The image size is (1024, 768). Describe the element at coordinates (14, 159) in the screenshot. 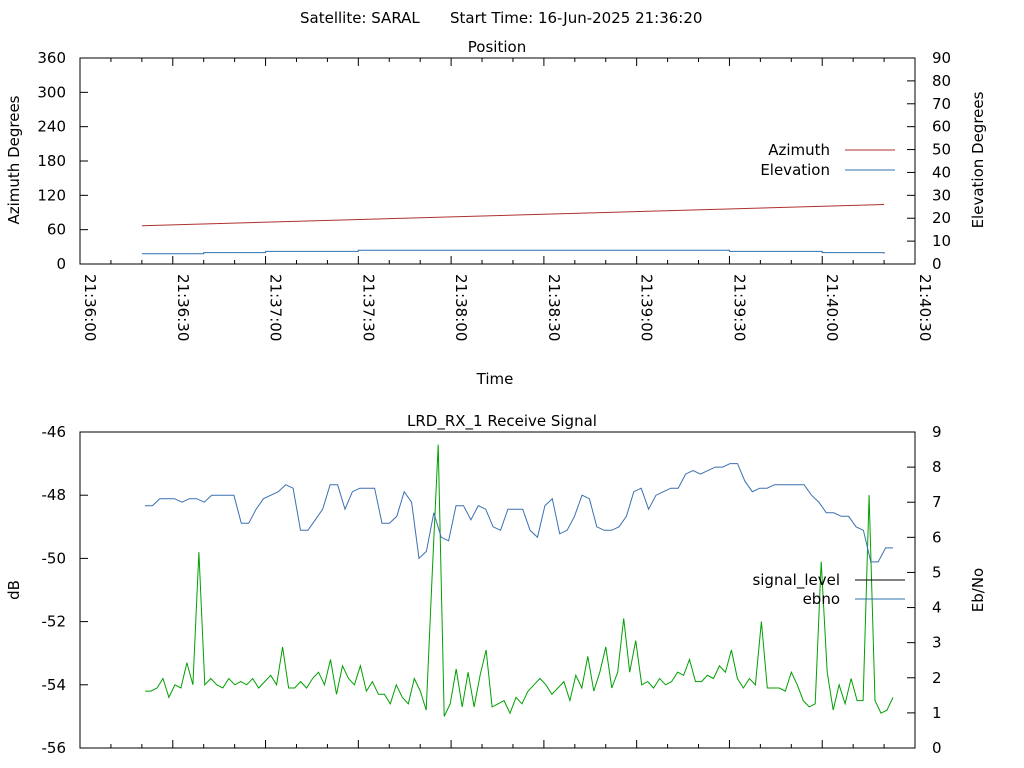

I see `position-y-label: Azimuth Degrees` at that location.